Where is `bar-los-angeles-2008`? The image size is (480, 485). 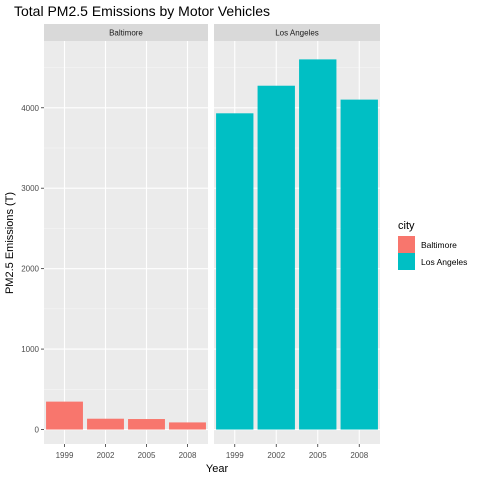 bar-los-angeles-2008 is located at coordinates (359, 264).